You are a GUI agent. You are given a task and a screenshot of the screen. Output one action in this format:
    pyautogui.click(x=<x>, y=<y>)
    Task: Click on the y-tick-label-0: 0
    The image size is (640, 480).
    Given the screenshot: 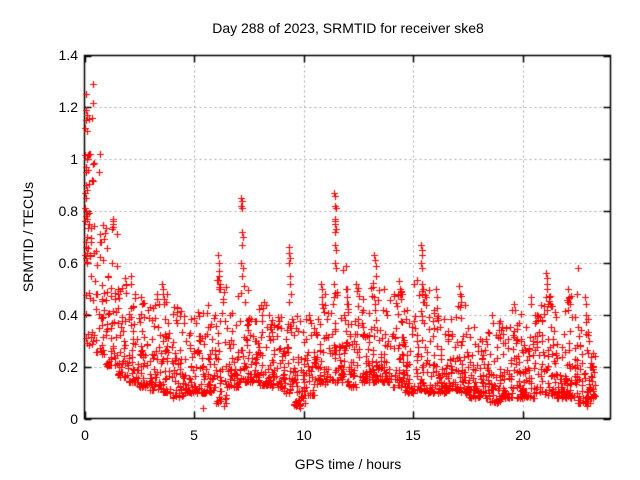 What is the action you would take?
    pyautogui.click(x=74, y=419)
    